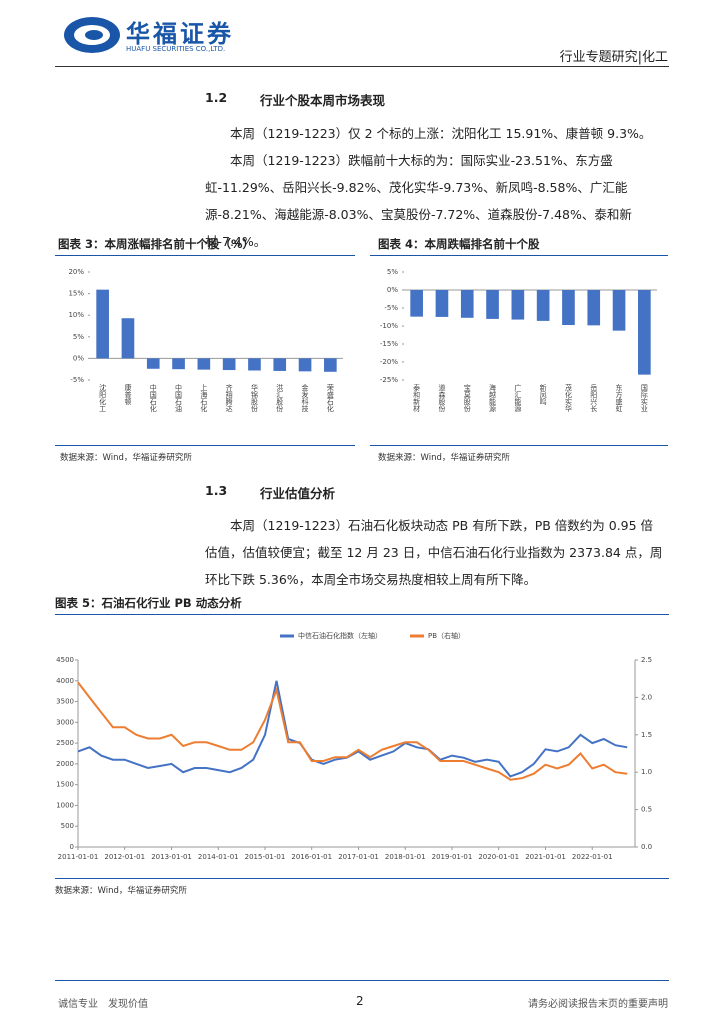 This screenshot has height=1024, width=724. Describe the element at coordinates (389, 380) in the screenshot. I see `y-tick-label: -25%` at that location.